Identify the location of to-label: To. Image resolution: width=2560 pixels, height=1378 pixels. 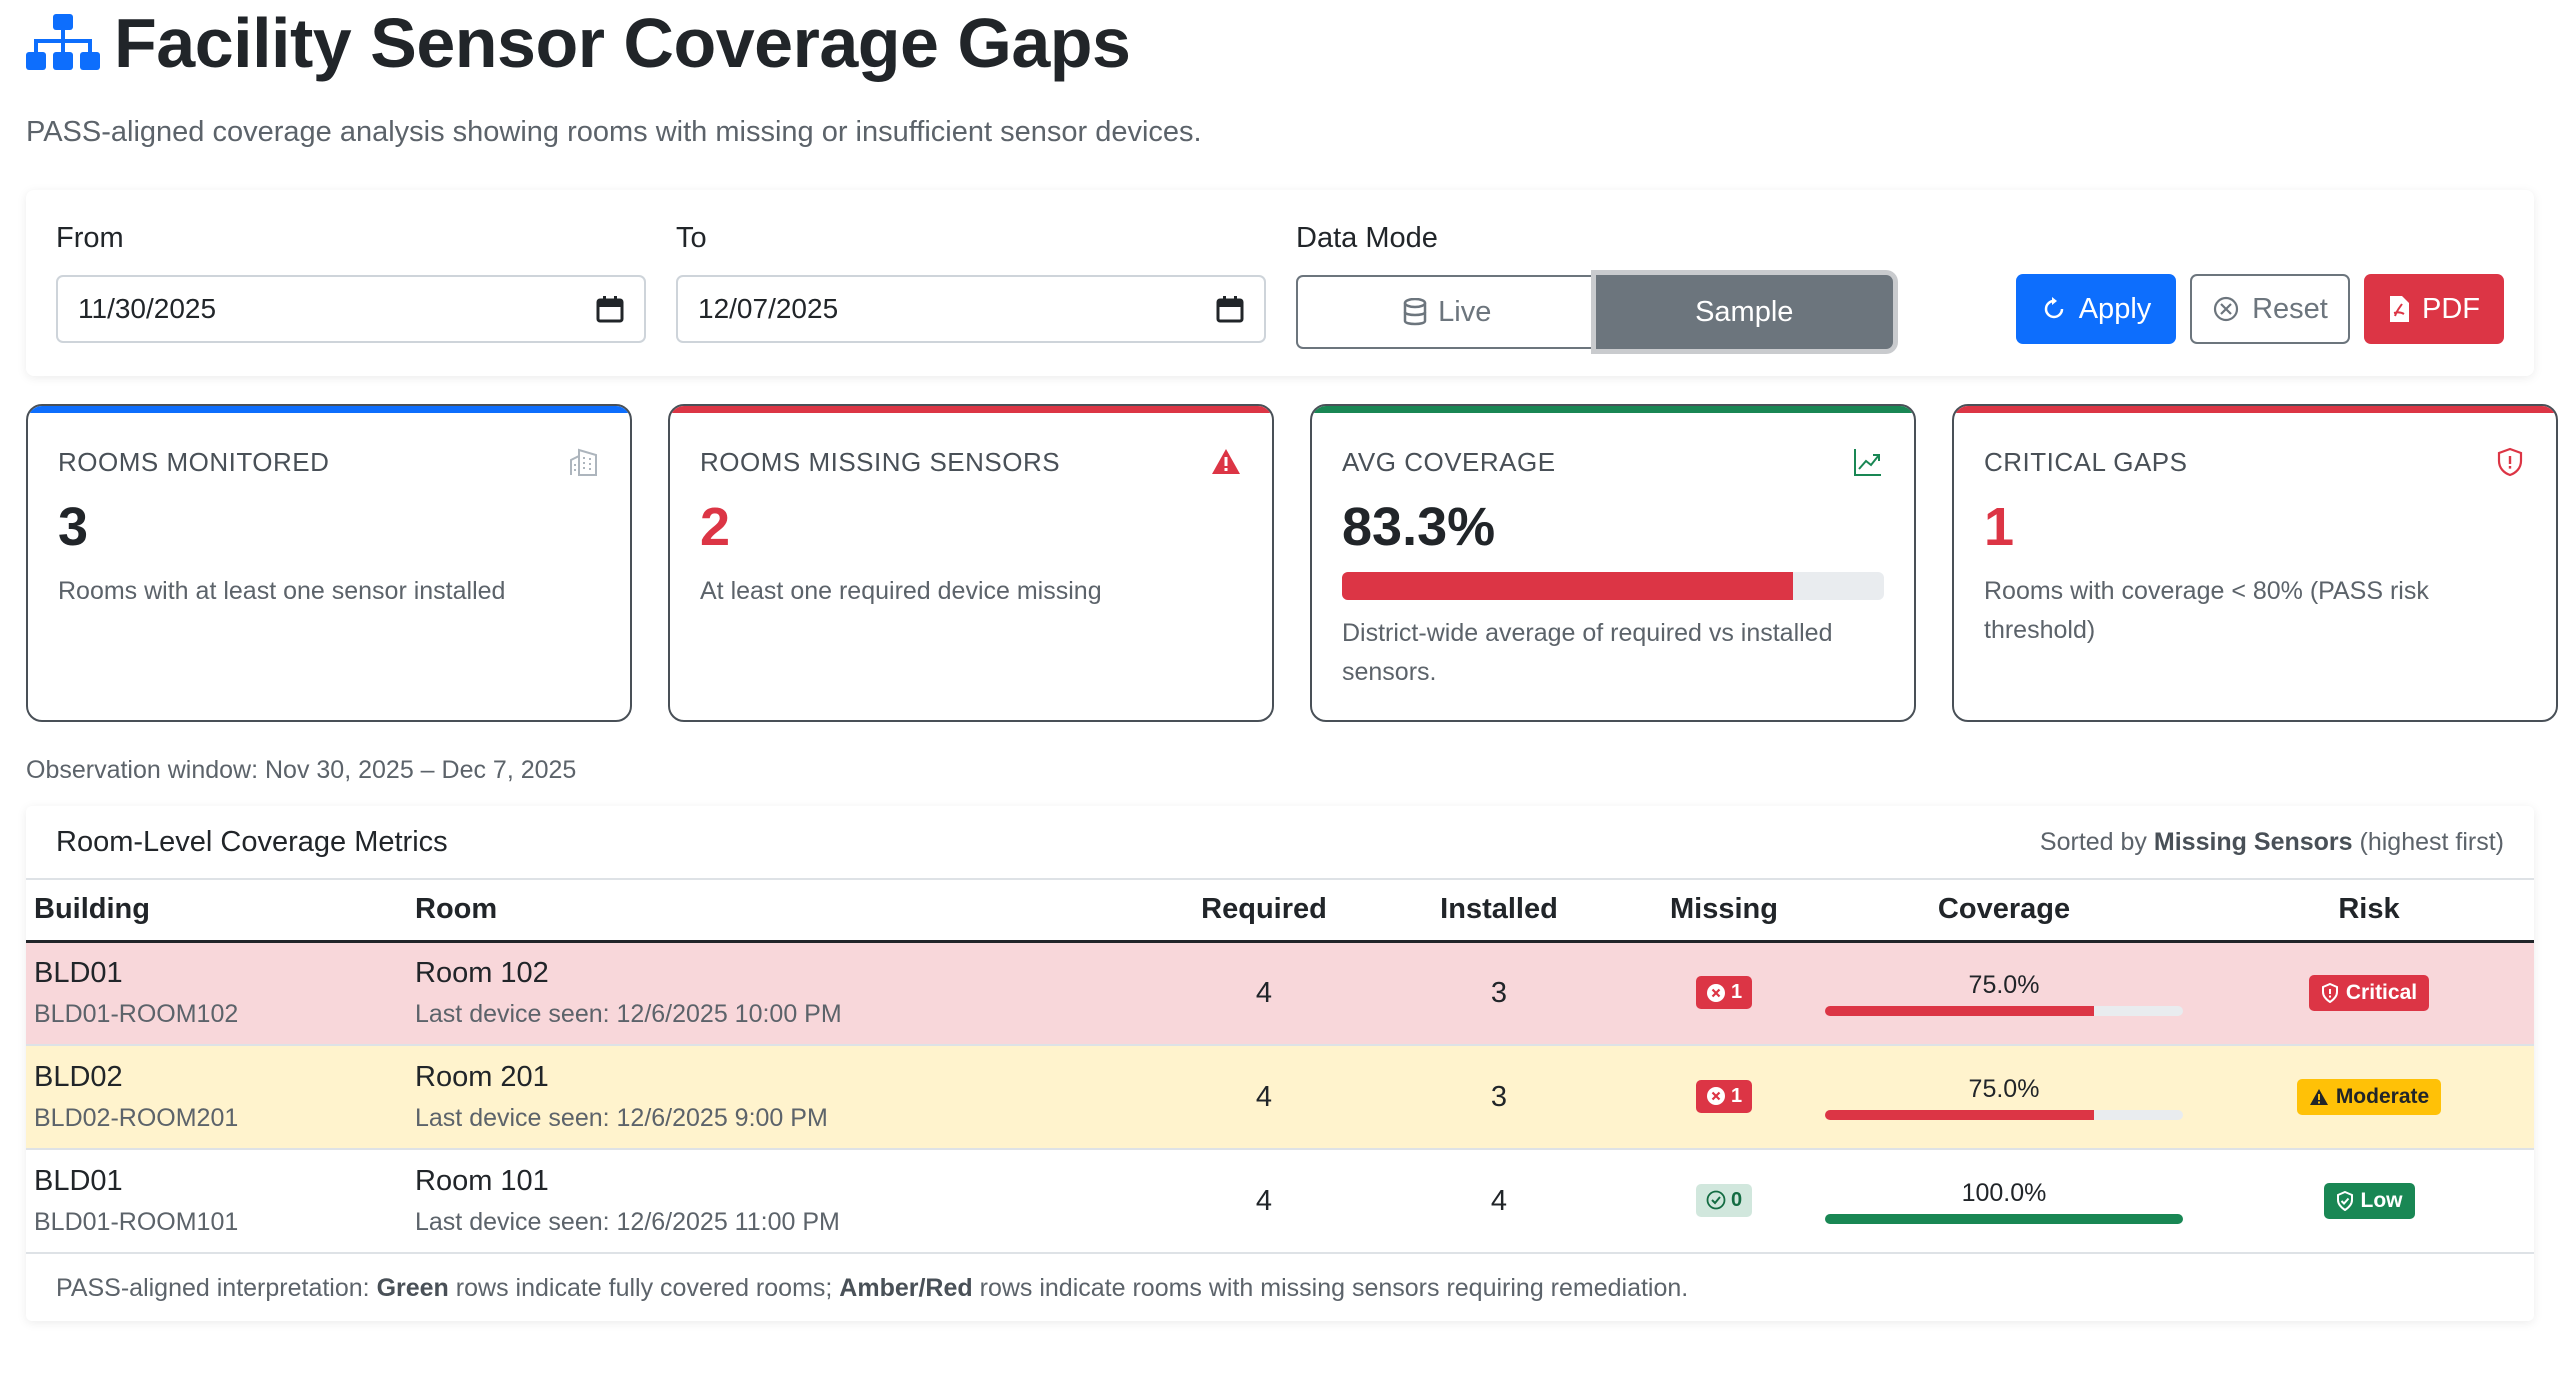
(691, 238).